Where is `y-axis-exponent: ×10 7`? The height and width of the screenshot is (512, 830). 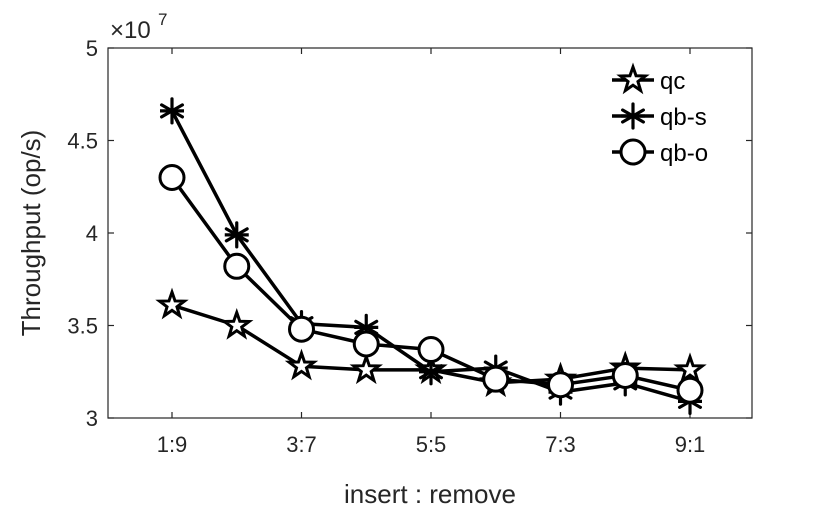
y-axis-exponent: ×10 7 is located at coordinates (138, 27).